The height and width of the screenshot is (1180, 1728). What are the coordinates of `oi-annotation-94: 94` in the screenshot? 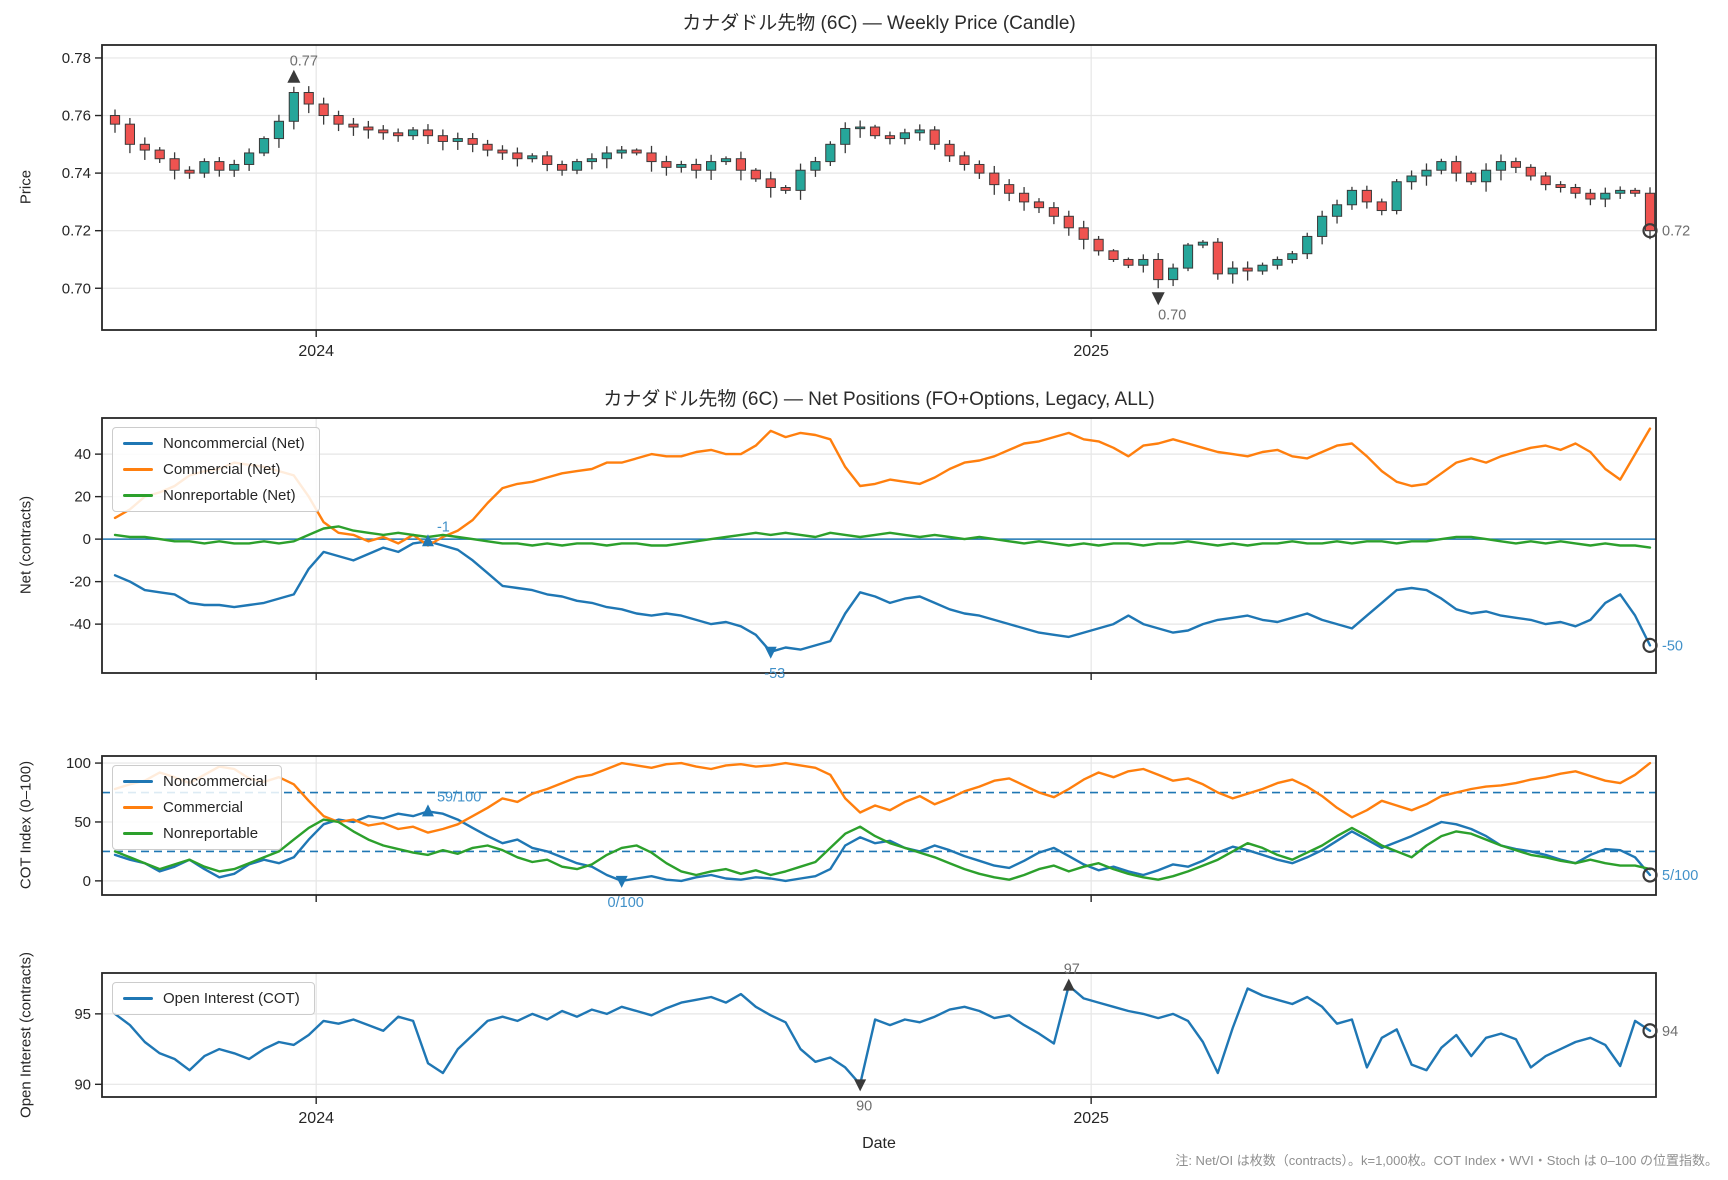 It's located at (1660, 1031).